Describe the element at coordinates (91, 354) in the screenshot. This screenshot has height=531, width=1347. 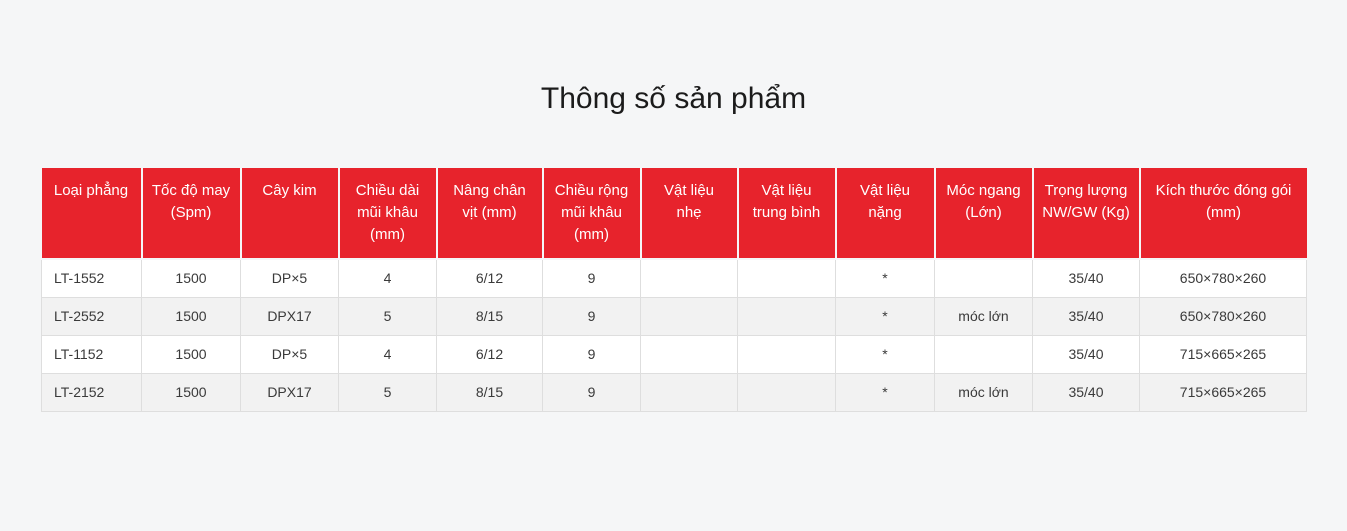
I see `cell-model: LT-1152` at that location.